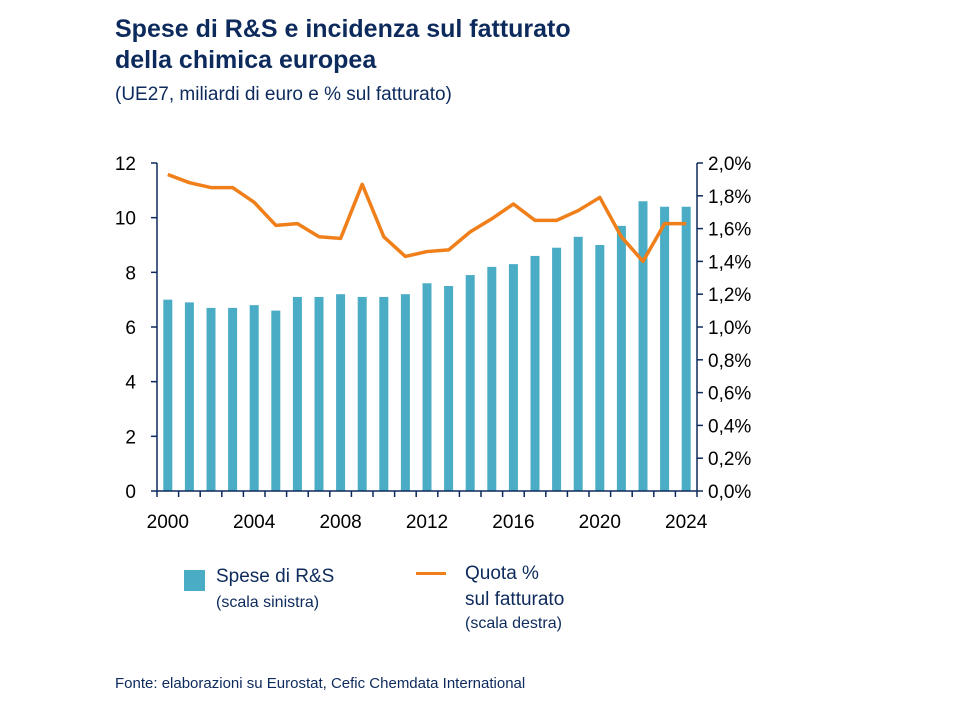  What do you see at coordinates (502, 573) in the screenshot?
I see `legend-line-label-1: Quota %` at bounding box center [502, 573].